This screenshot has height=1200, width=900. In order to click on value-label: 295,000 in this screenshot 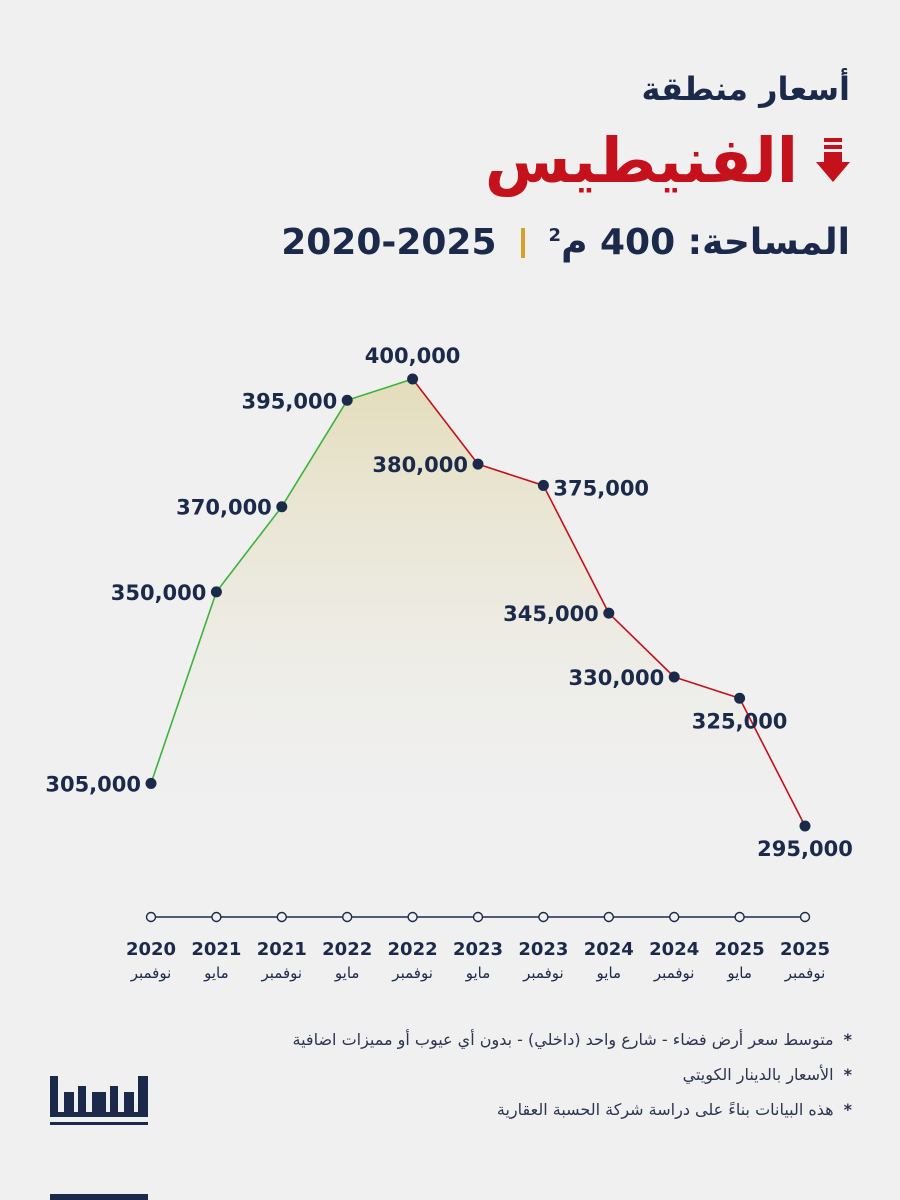, I will do `click(805, 849)`.